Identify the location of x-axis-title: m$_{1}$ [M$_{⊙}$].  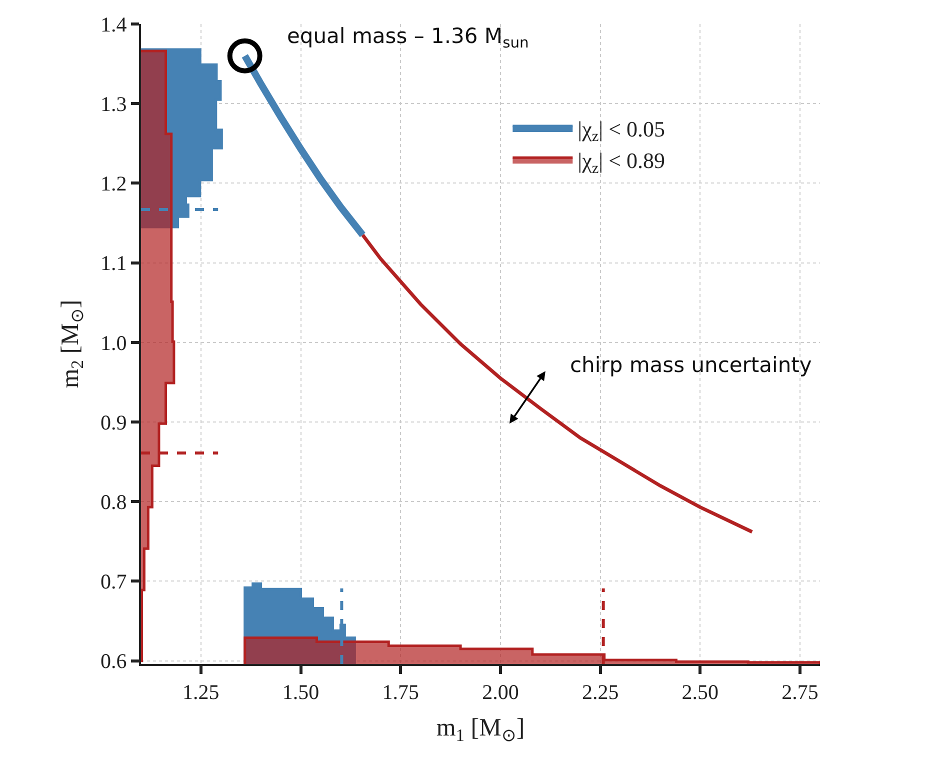
(480, 729).